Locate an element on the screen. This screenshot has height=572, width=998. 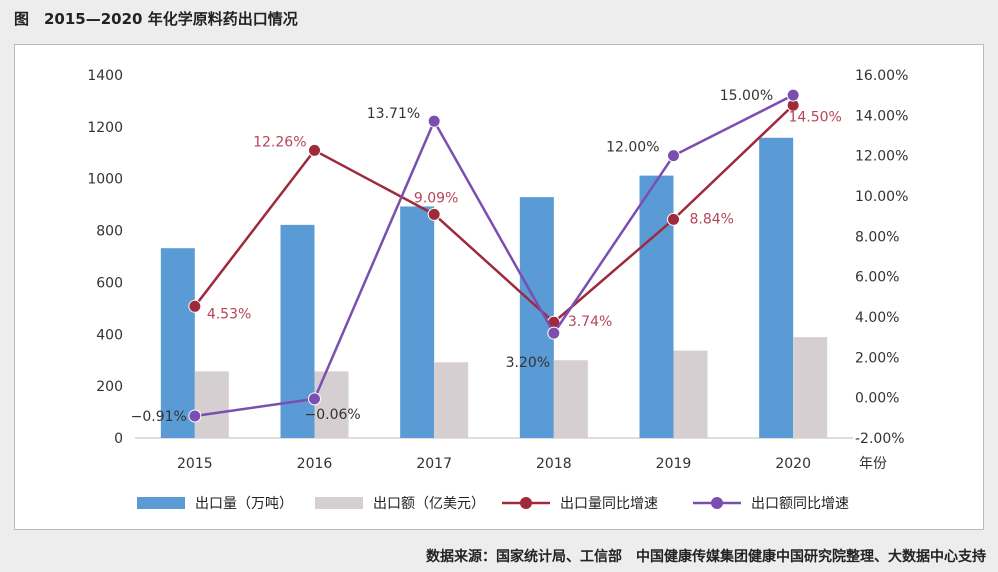
y-right-tick-label: 12.00% is located at coordinates (881, 157).